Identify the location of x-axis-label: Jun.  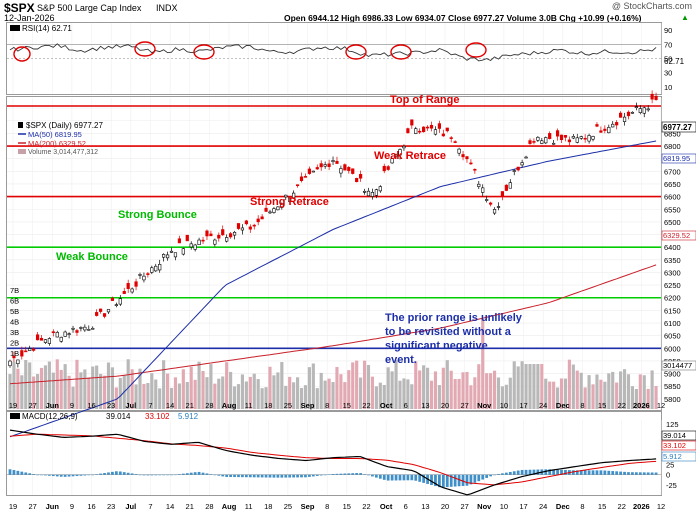
(53, 405).